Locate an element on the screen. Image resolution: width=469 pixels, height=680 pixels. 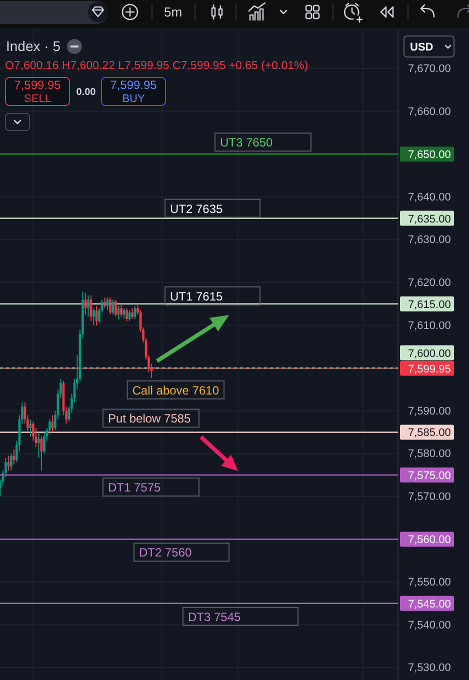
text: 7,545.00 is located at coordinates (429, 604).